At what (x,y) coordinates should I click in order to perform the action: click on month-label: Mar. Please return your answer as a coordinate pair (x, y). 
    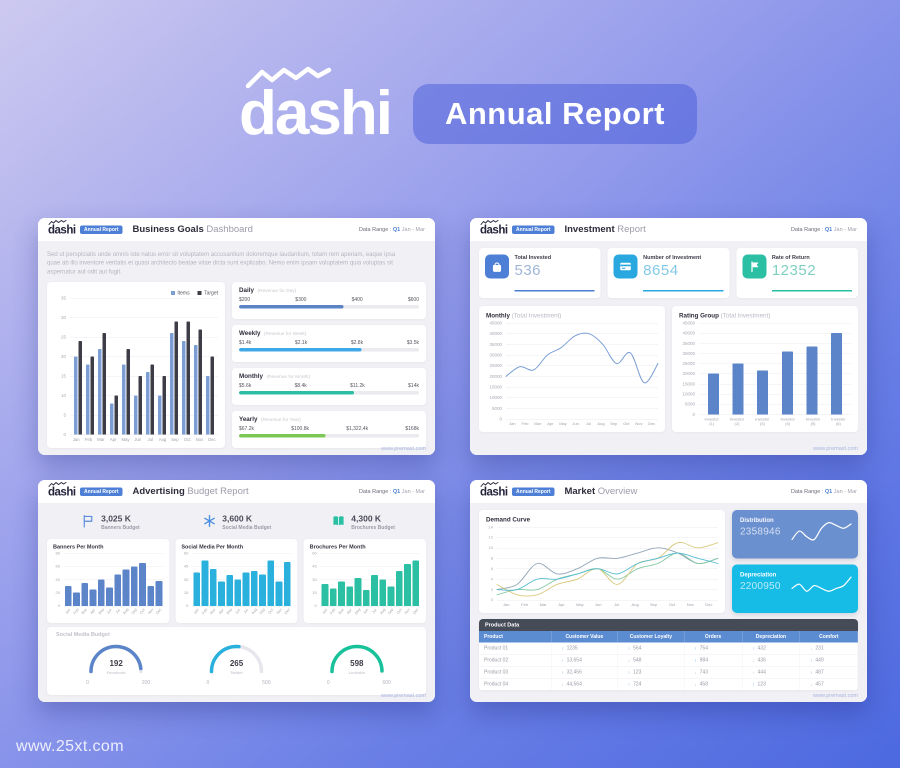
    Looking at the image, I should click on (341, 611).